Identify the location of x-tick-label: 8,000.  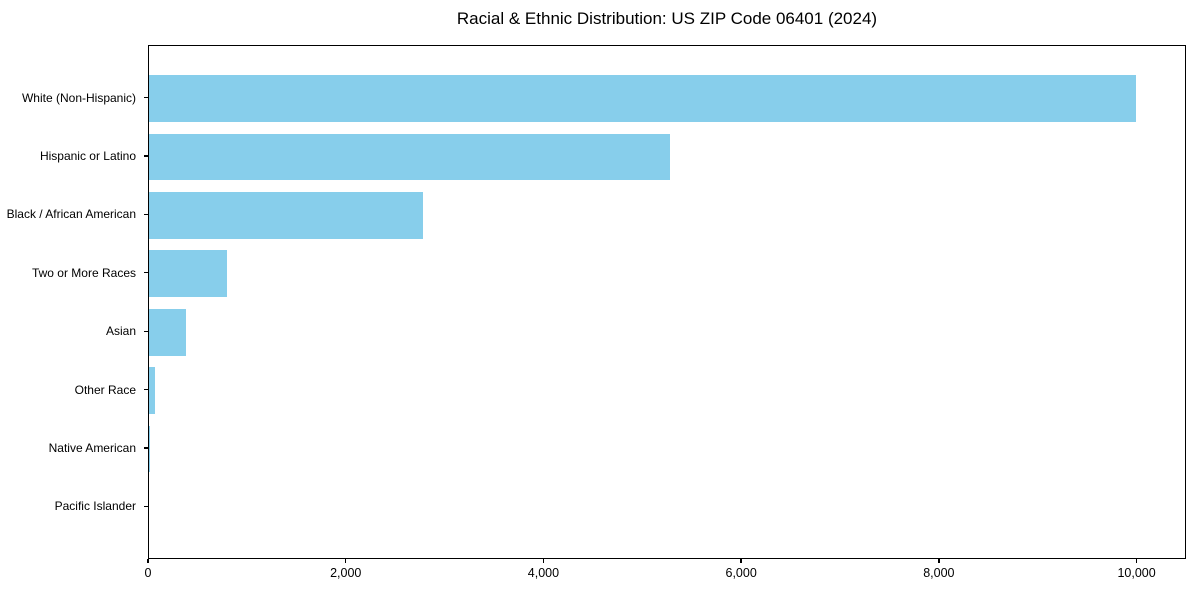
(939, 573).